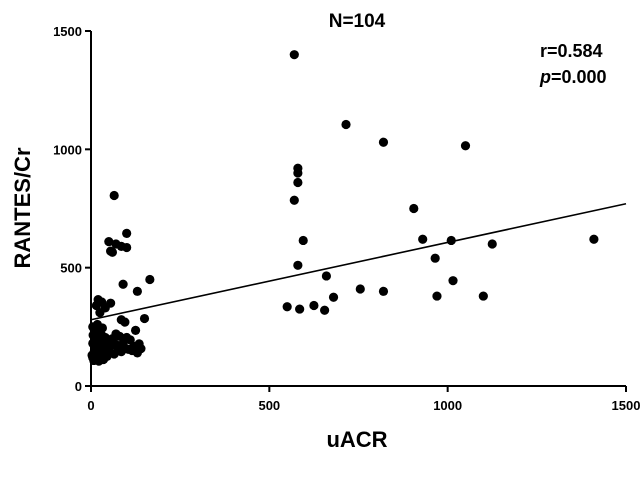 The width and height of the screenshot is (644, 478). I want to click on y-axis-title: RANTES/Cr, so click(22, 207).